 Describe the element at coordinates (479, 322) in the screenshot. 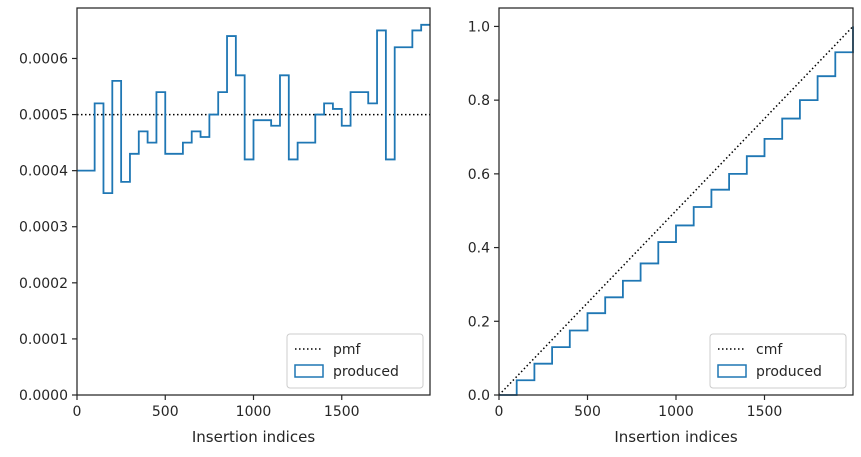

I see `y-tick-label: 0.2` at that location.